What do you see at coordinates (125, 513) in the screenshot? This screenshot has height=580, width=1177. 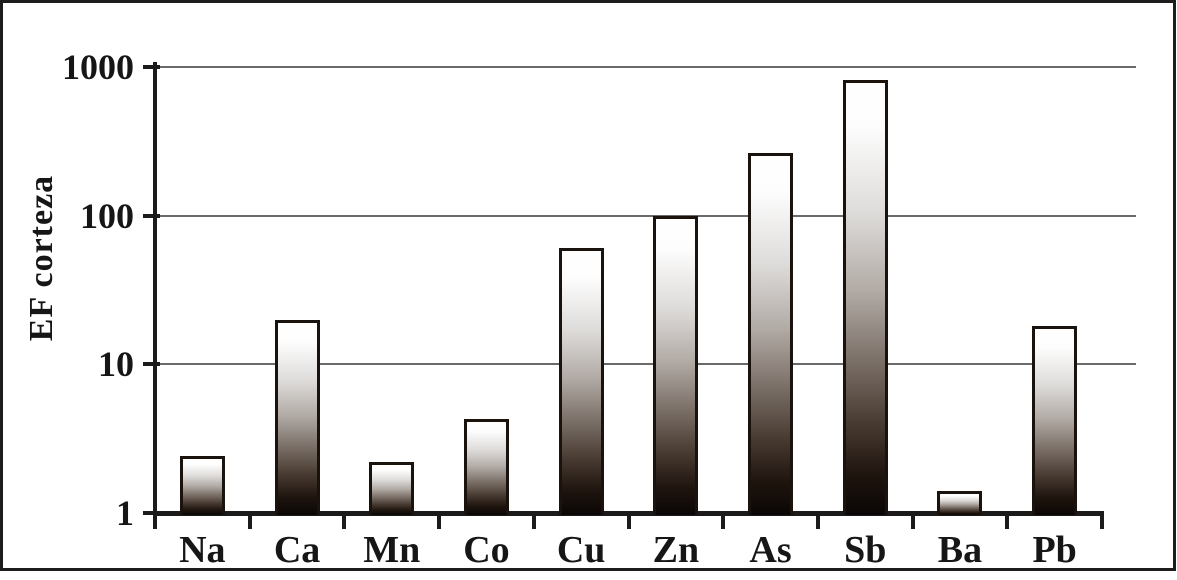 I see `y-tick-label-1: 1` at bounding box center [125, 513].